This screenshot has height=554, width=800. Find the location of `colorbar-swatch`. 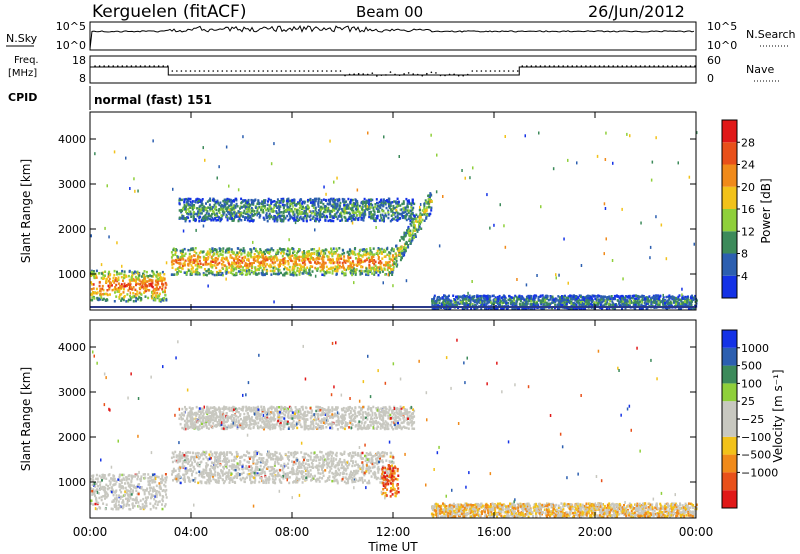

colorbar-swatch is located at coordinates (729, 264).